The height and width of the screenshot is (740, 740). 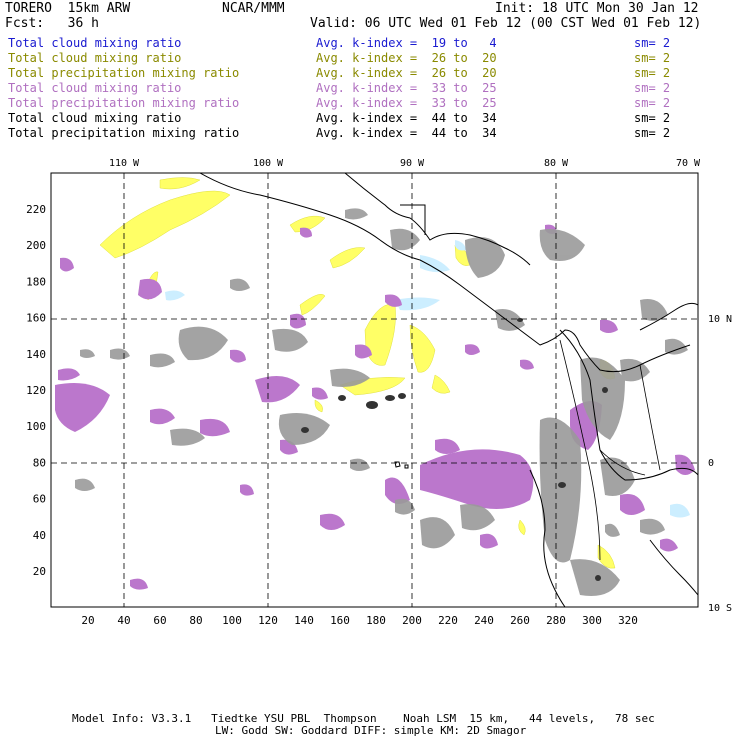 I want to click on x-tick-140: 140, so click(x=304, y=620).